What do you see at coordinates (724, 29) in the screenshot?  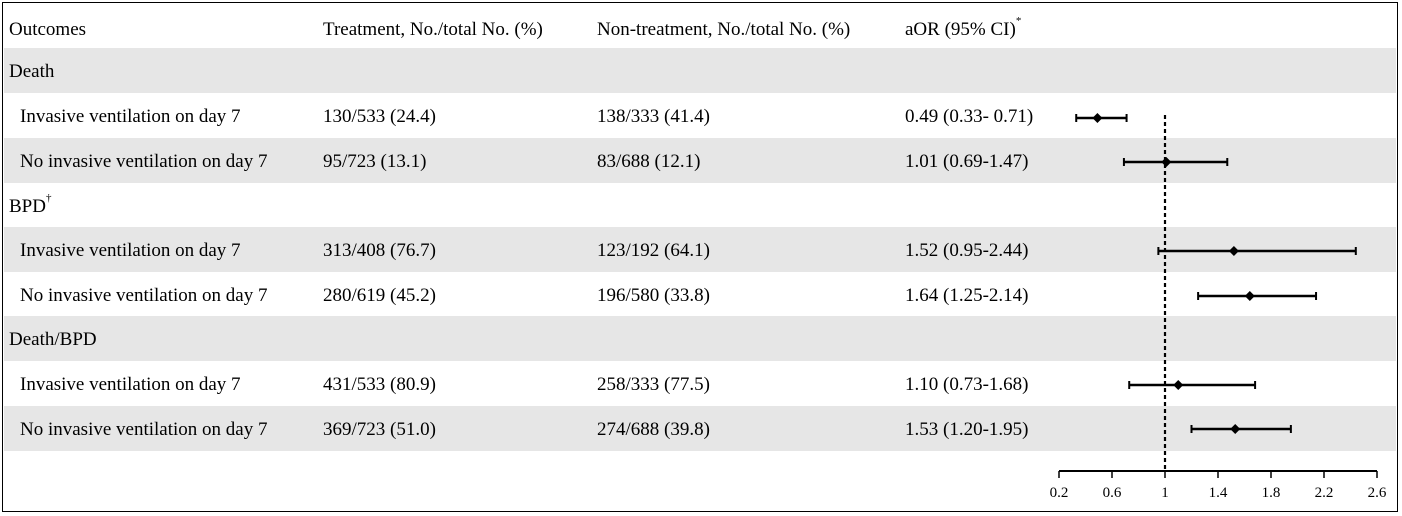 I see `header-non-treatment: Non-treatment, No./total No. (%)` at bounding box center [724, 29].